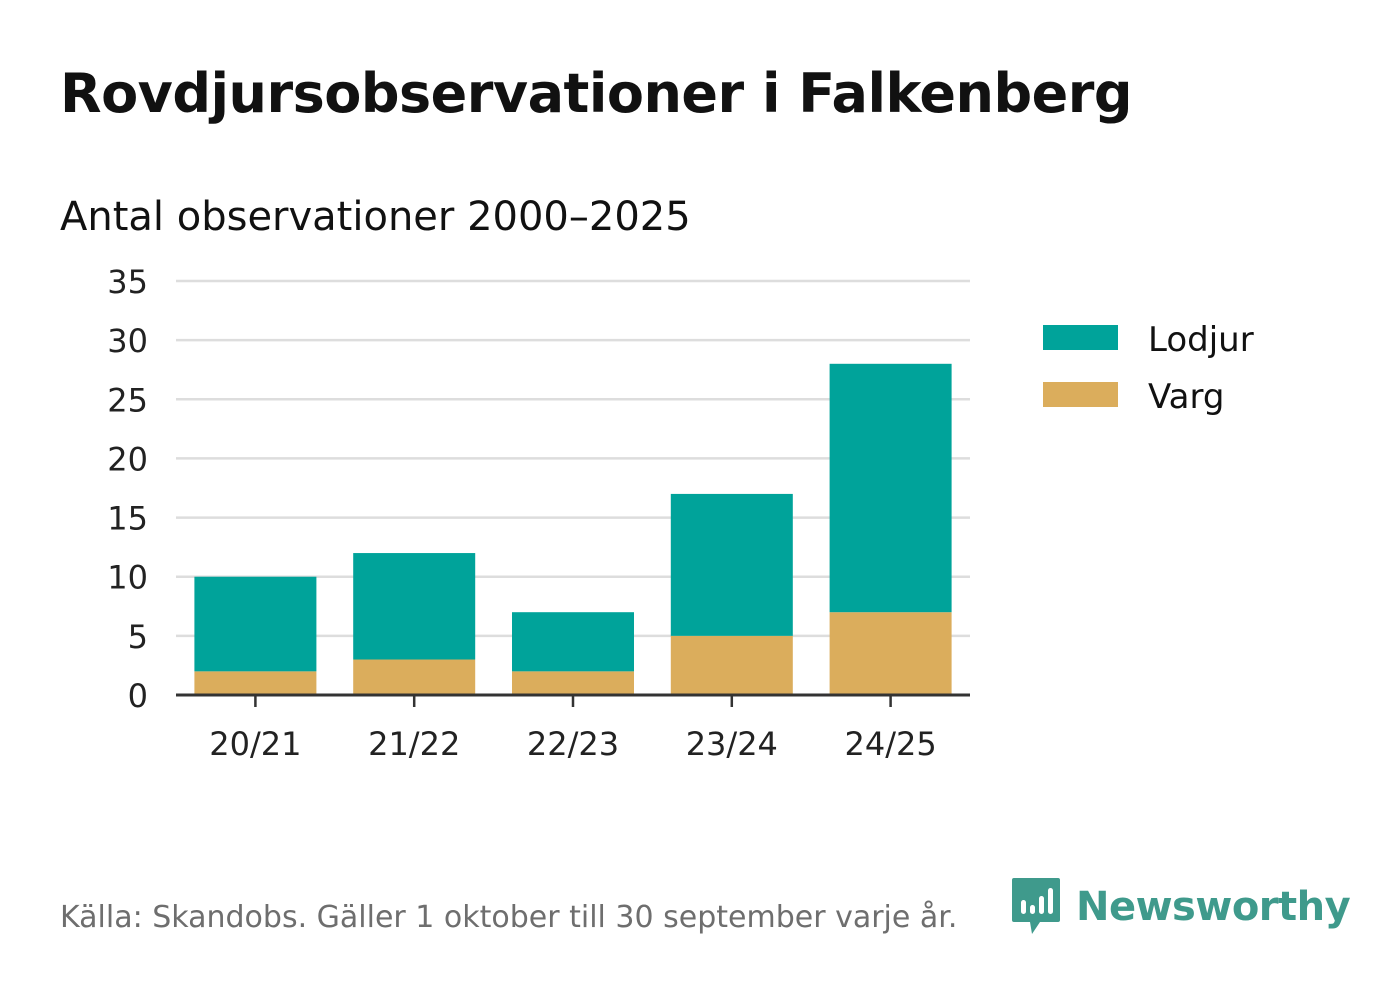  Describe the element at coordinates (414, 744) in the screenshot. I see `x-tick-label: 21/22` at that location.